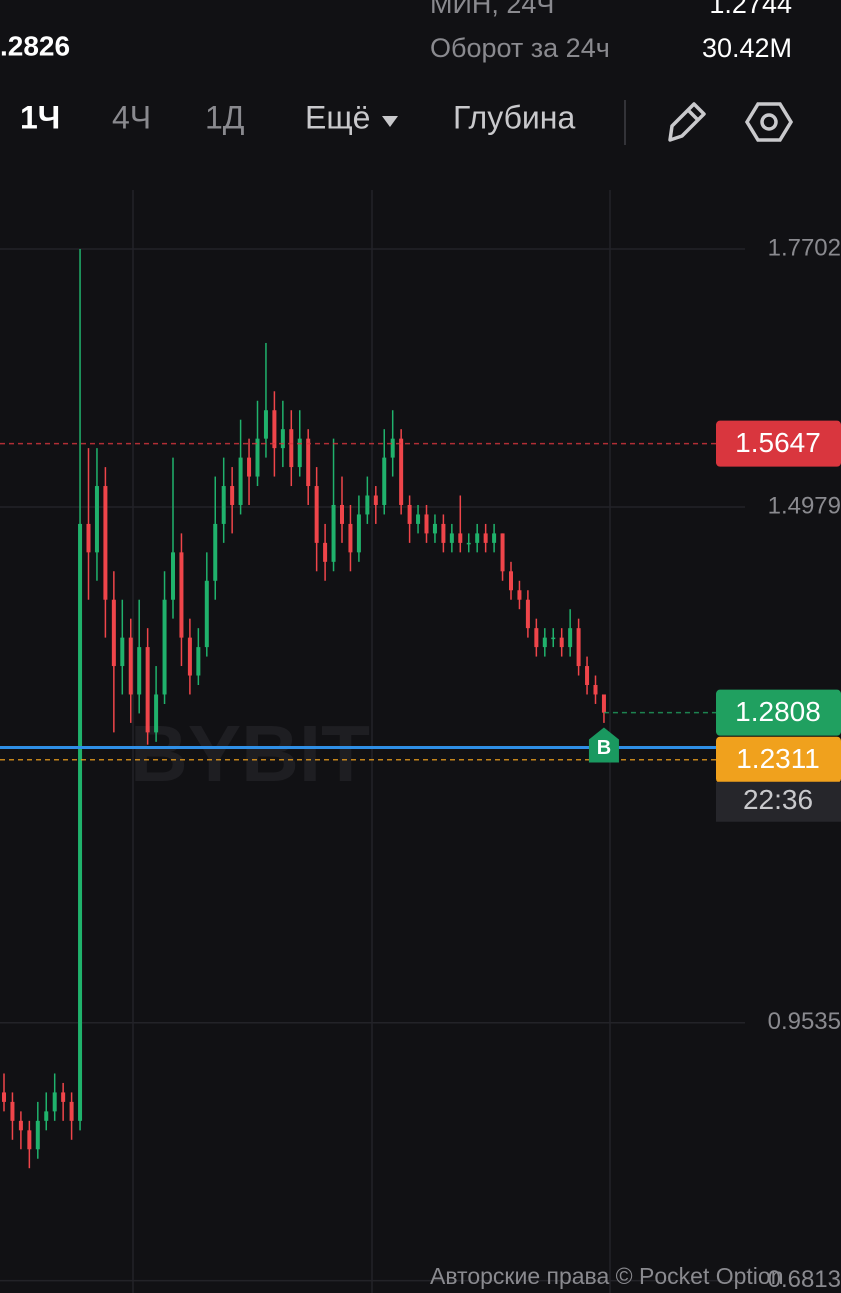 This screenshot has height=1293, width=841. What do you see at coordinates (40, 117) in the screenshot?
I see `tab: 1Ч` at bounding box center [40, 117].